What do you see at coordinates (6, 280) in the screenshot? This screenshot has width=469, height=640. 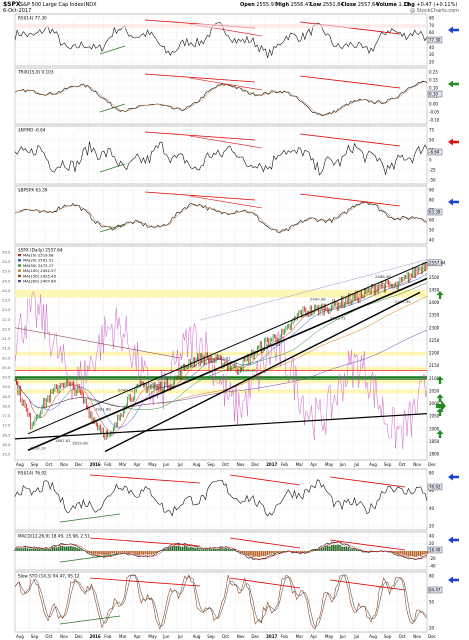 I see `vix-tick-label: 24.5` at bounding box center [6, 280].